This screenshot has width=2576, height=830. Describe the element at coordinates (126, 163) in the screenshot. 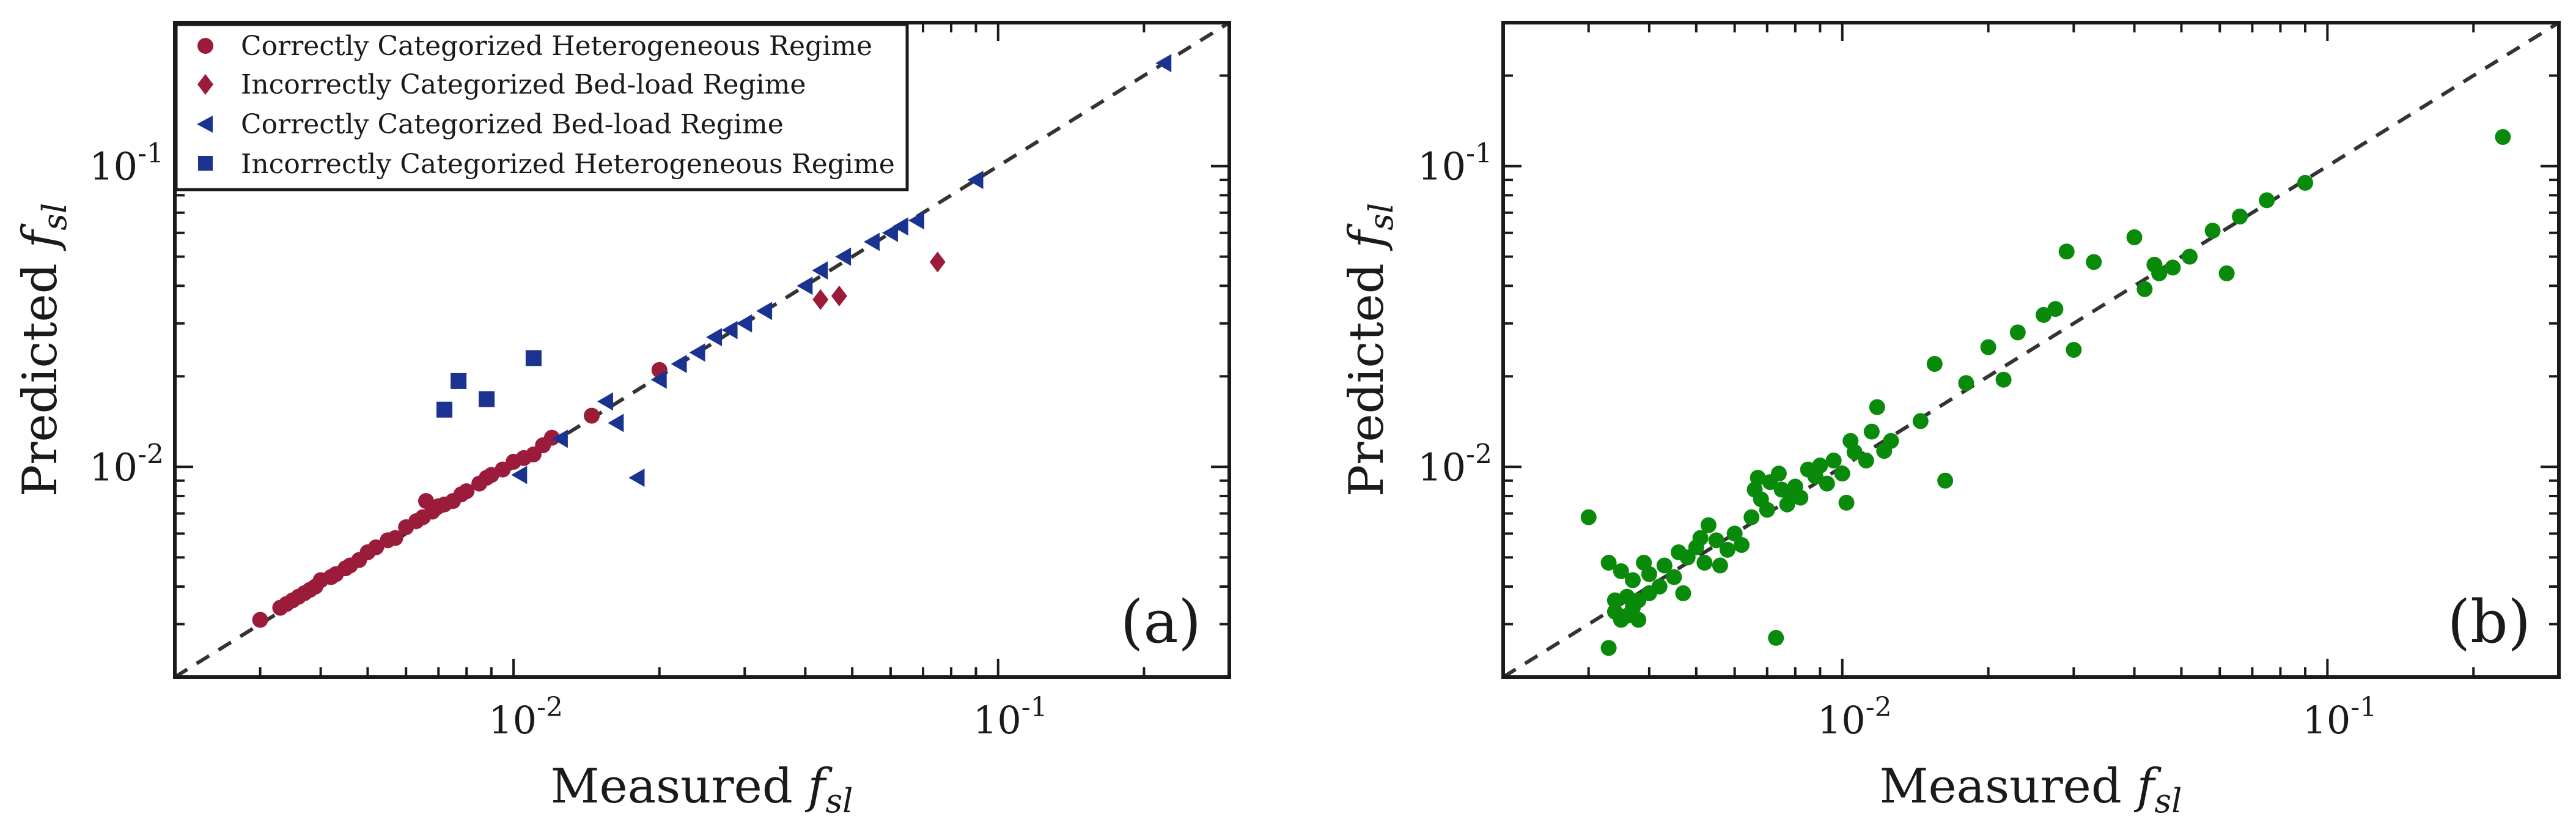

I see `y-tick-label-a: 10⁻¹` at that location.